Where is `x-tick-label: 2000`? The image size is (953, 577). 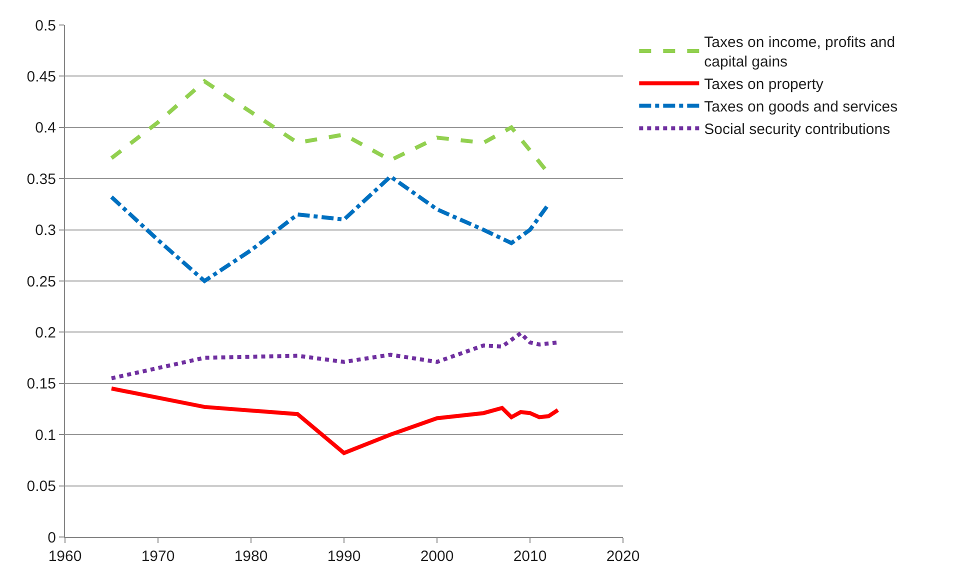 x-tick-label: 2000 is located at coordinates (437, 556).